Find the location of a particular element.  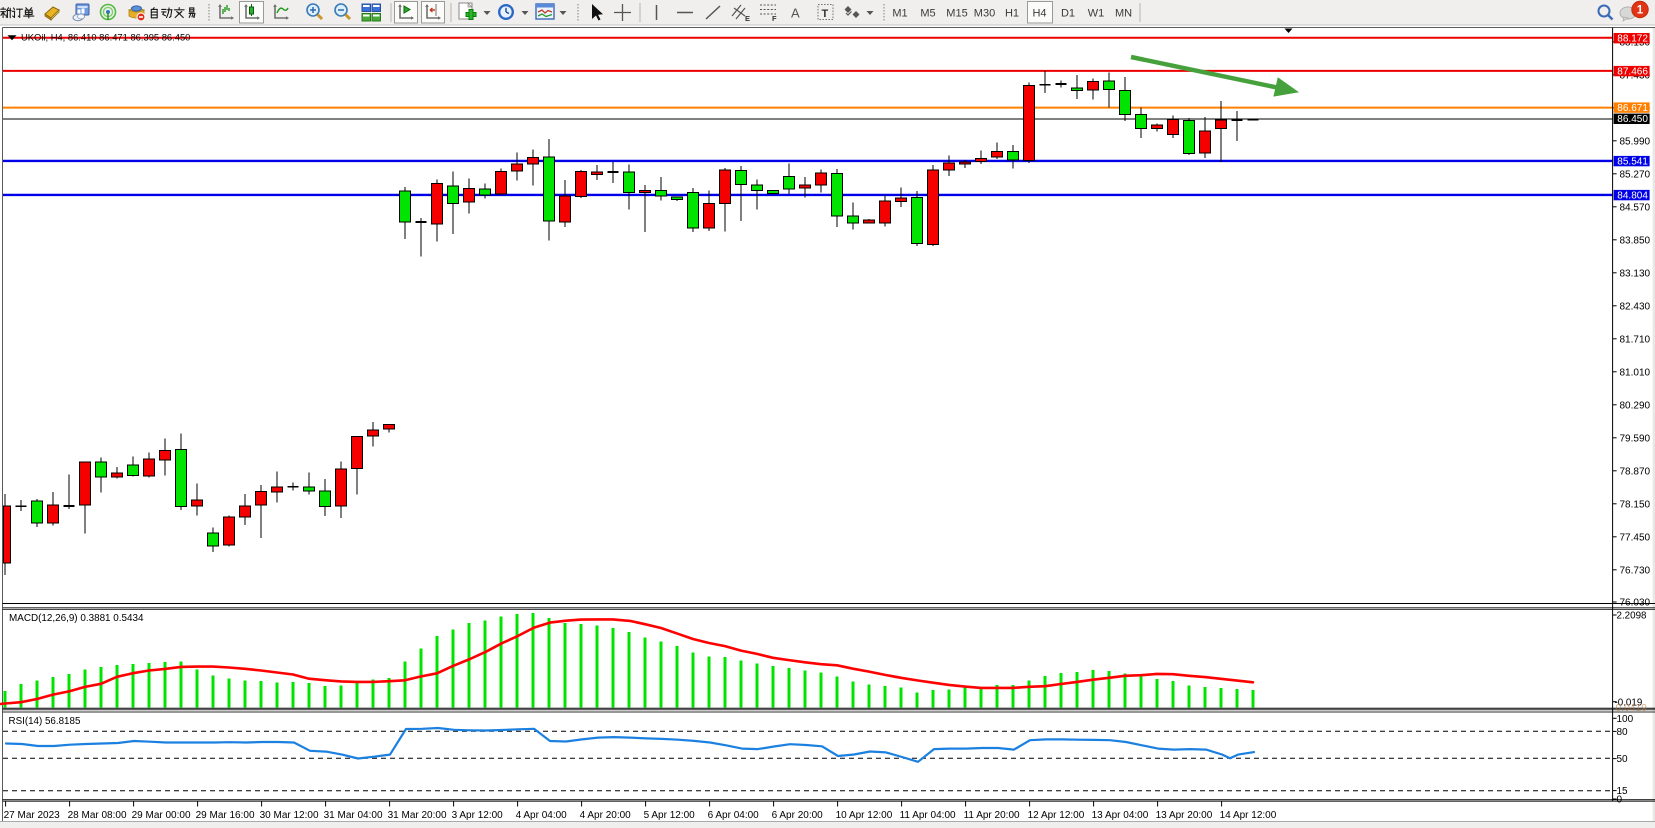

svg-text: 85.990 is located at coordinates (1635, 141).